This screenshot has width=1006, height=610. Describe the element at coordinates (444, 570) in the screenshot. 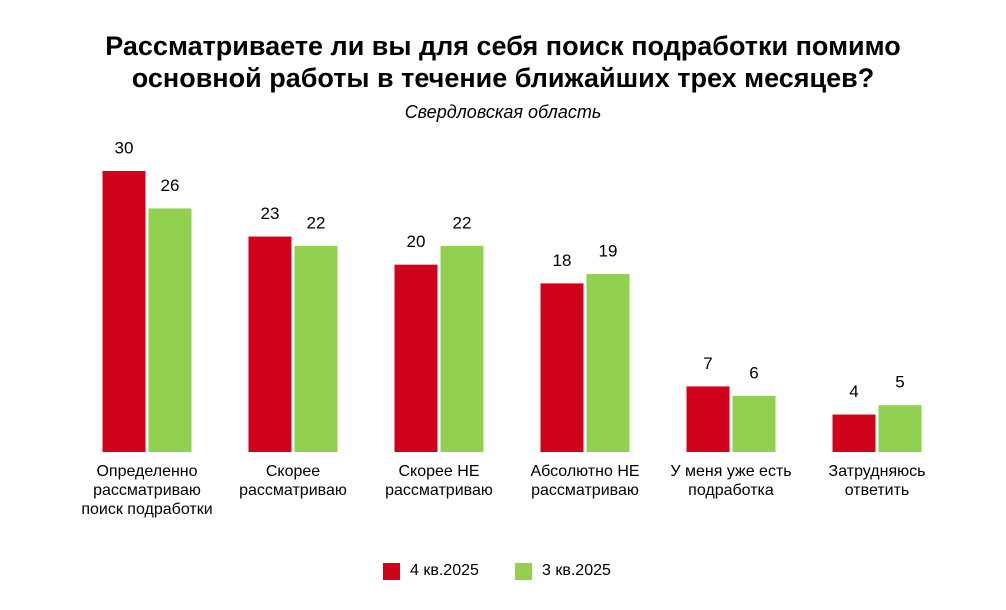

I see `legend-label: 4 кв.2025` at that location.